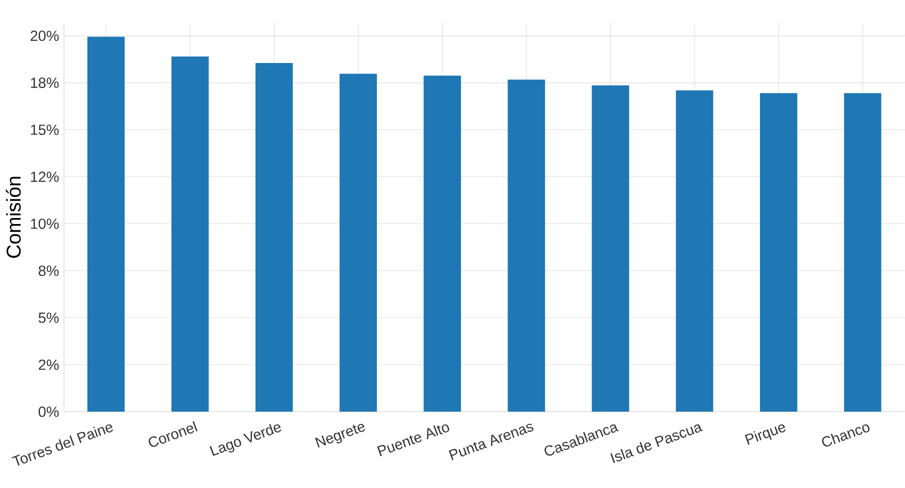 The height and width of the screenshot is (488, 905). I want to click on y-axis-title: Comisión, so click(13, 217).